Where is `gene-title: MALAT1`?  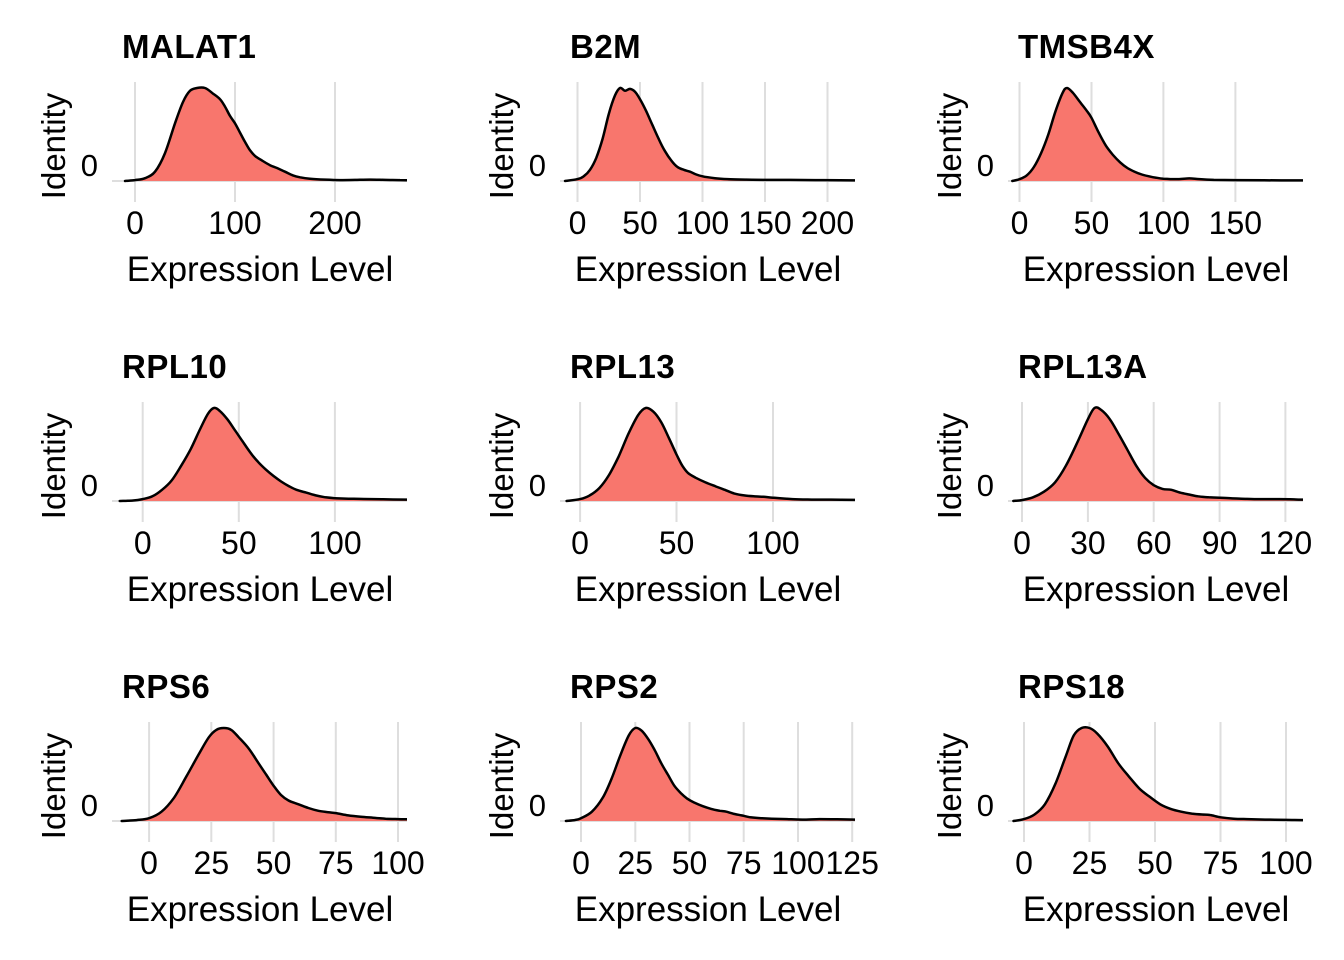
gene-title: MALAT1 is located at coordinates (189, 46).